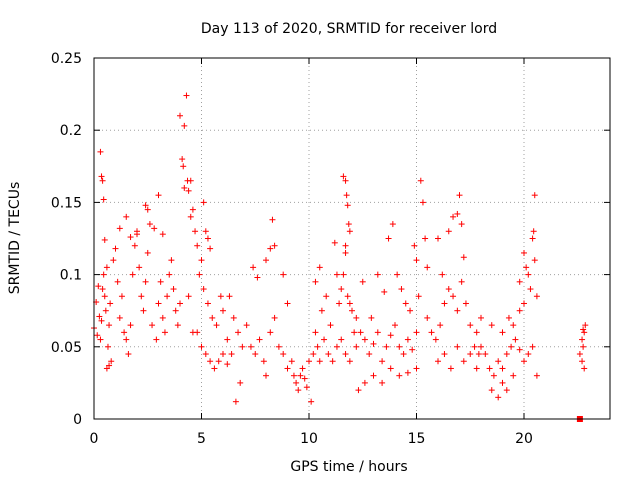 The width and height of the screenshot is (640, 480). I want to click on y-tick-label: 0.2, so click(71, 131).